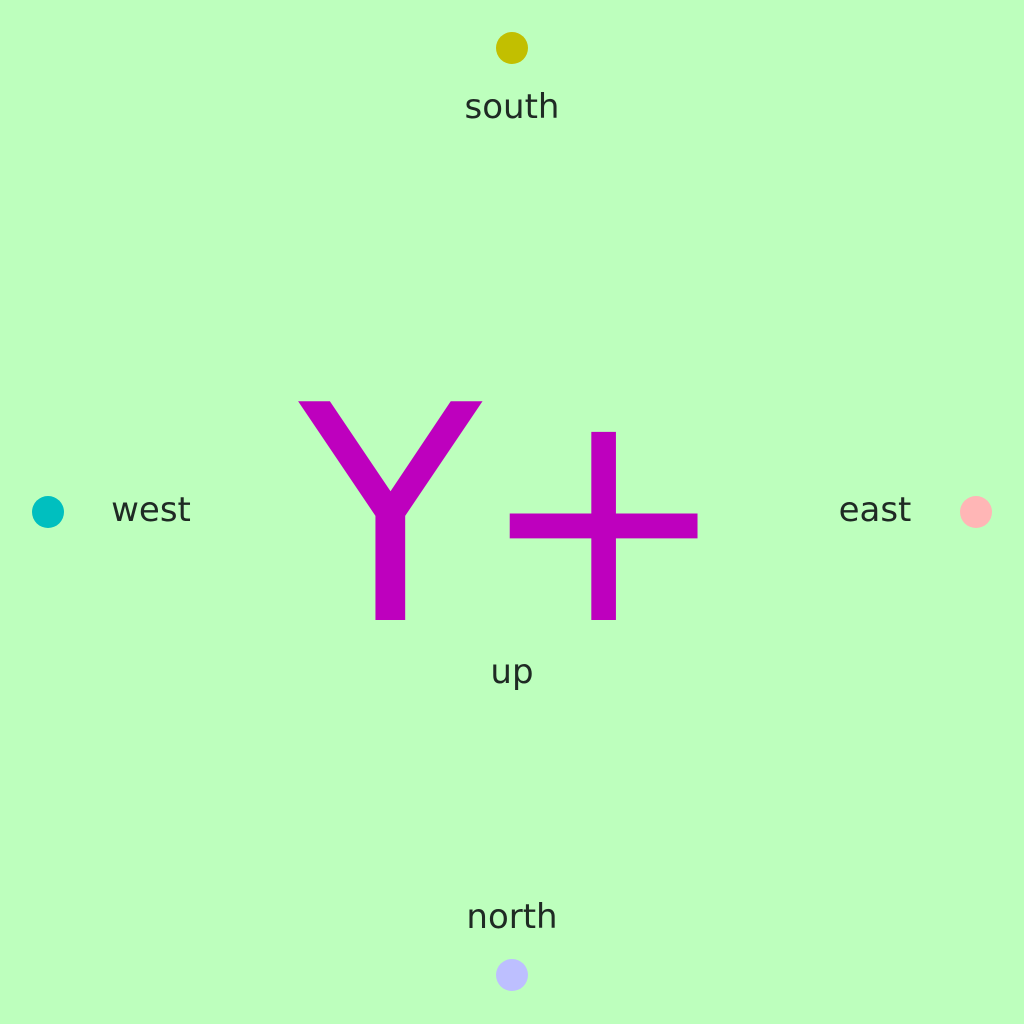 This screenshot has height=1024, width=1024. I want to click on east-dot-icon, so click(976, 512).